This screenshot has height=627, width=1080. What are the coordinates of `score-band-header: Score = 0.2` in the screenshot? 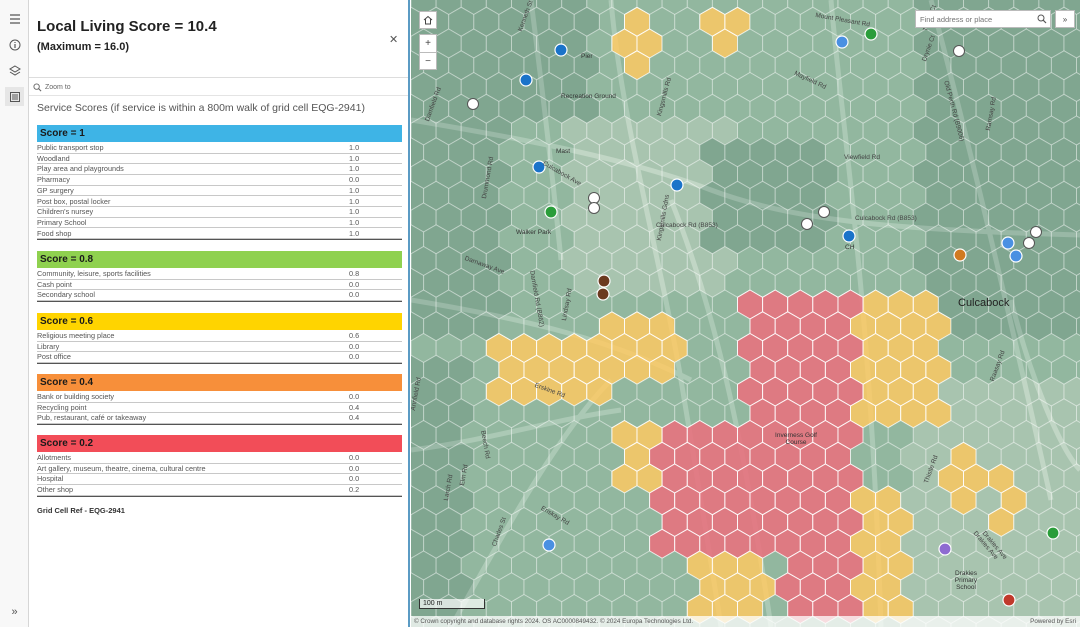 It's located at (219, 443).